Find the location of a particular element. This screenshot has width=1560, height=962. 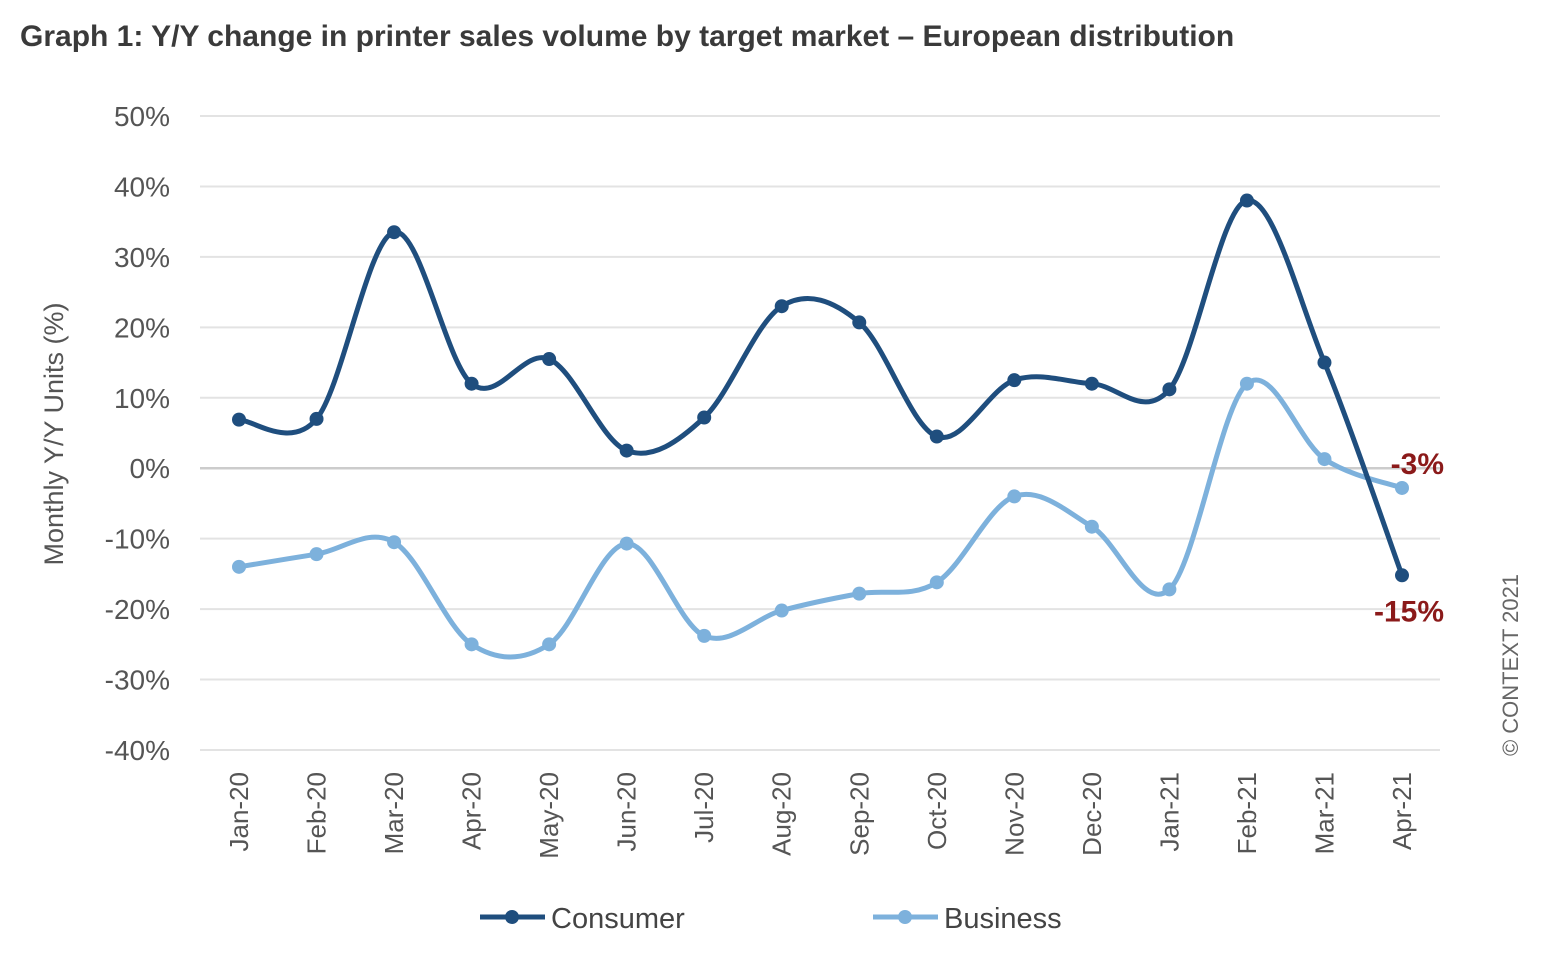

y-tick-label: -30% is located at coordinates (137, 680).